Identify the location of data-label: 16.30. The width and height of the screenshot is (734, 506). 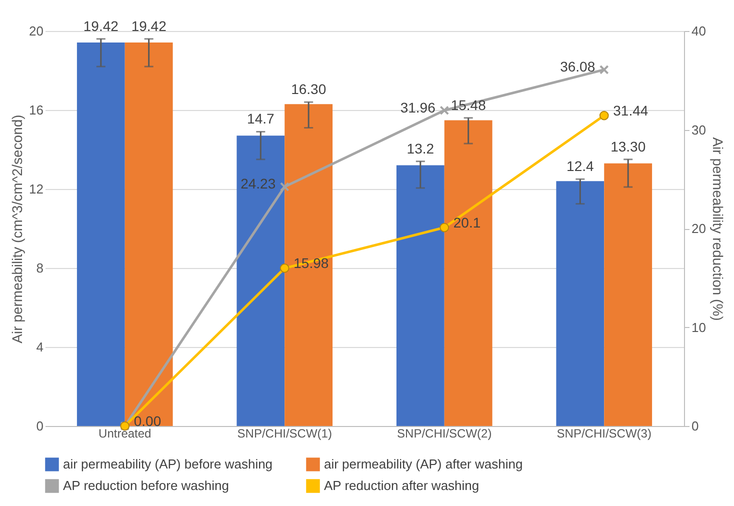
(308, 89).